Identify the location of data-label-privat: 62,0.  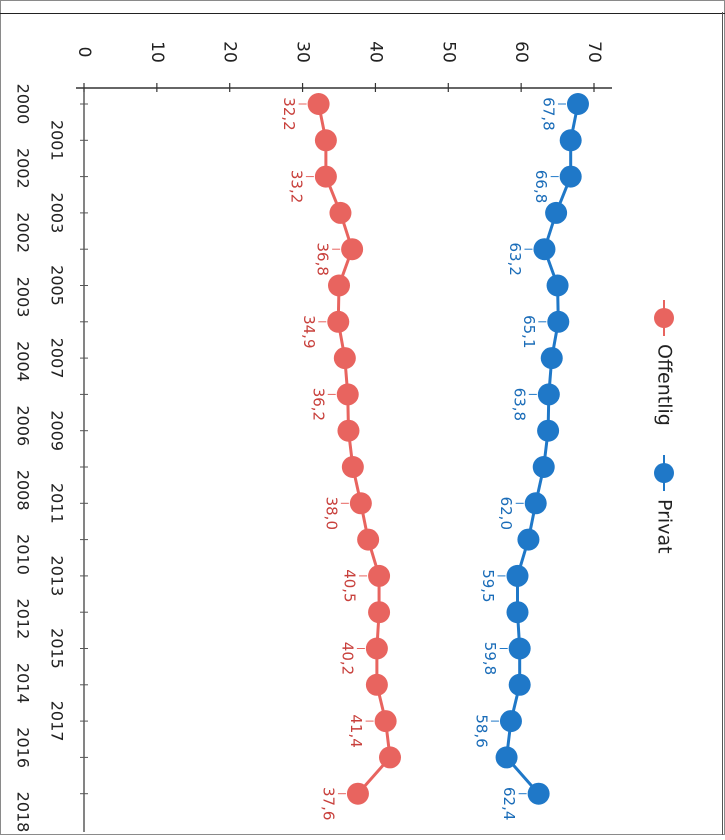
(506, 513).